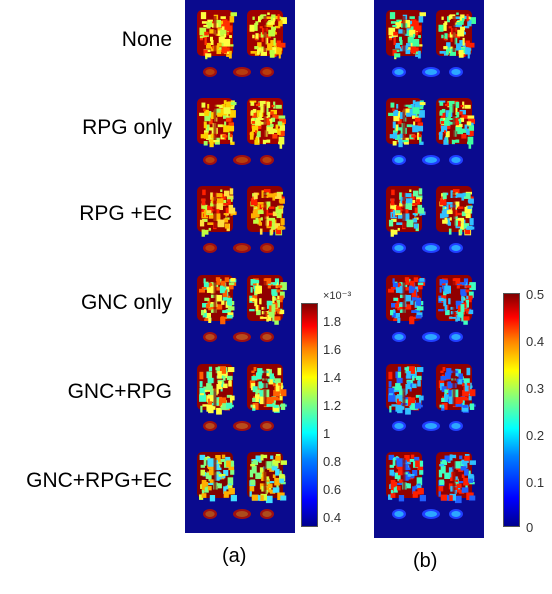 Image resolution: width=552 pixels, height=594 pixels. What do you see at coordinates (309, 415) in the screenshot?
I see `colorbar-a-gradient` at bounding box center [309, 415].